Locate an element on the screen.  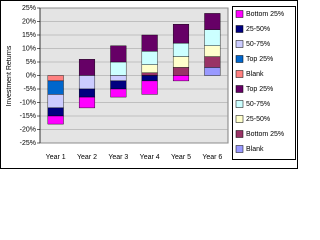
x-tick-label: Year 3 is located at coordinates (118, 157).